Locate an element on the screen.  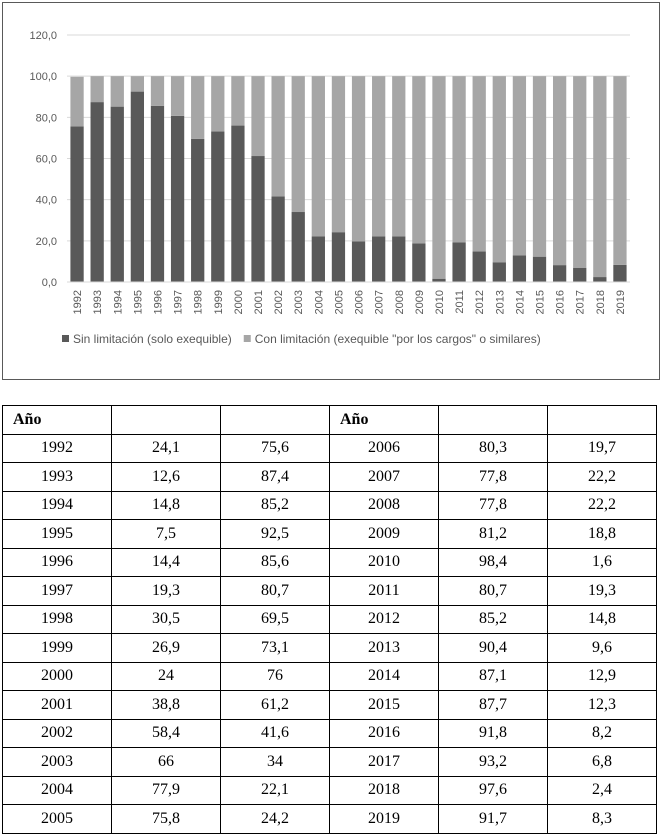
x-tick-label: 1996 is located at coordinates (158, 302).